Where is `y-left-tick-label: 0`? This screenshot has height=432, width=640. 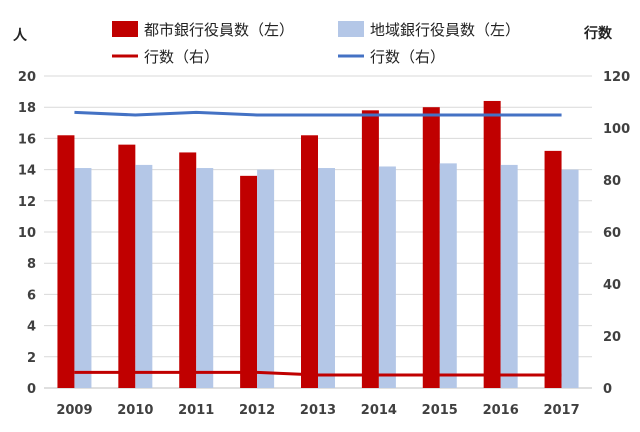
y-left-tick-label: 0 is located at coordinates (31, 389).